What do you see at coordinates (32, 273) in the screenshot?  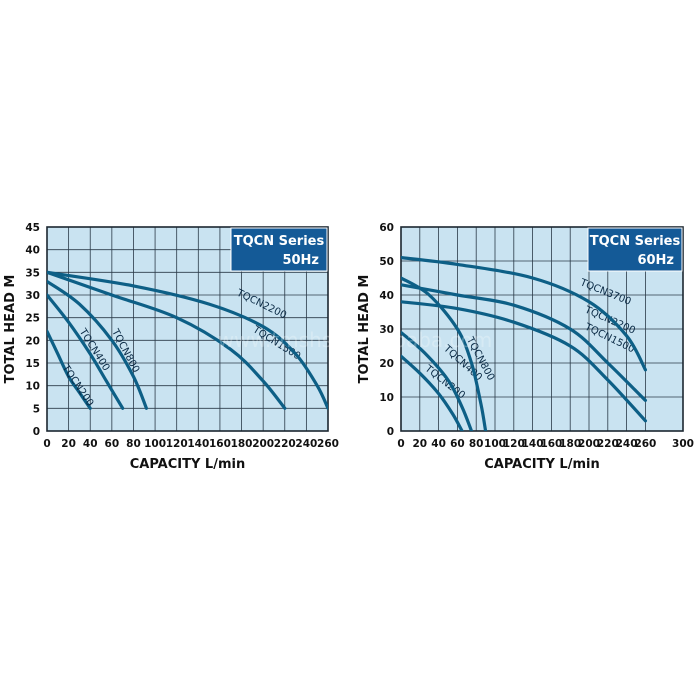 I see `y-tick-label: 35` at bounding box center [32, 273].